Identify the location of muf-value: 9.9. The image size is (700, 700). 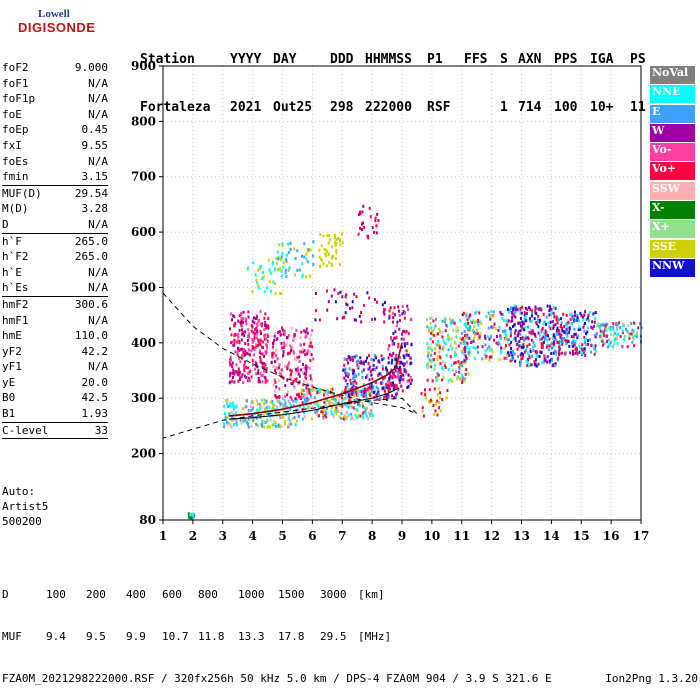
(136, 636).